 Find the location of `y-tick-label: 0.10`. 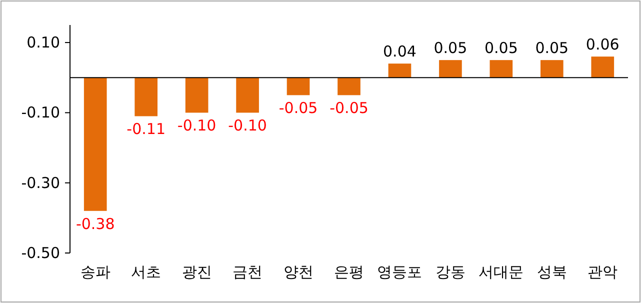

y-tick-label: 0.10 is located at coordinates (43, 43).